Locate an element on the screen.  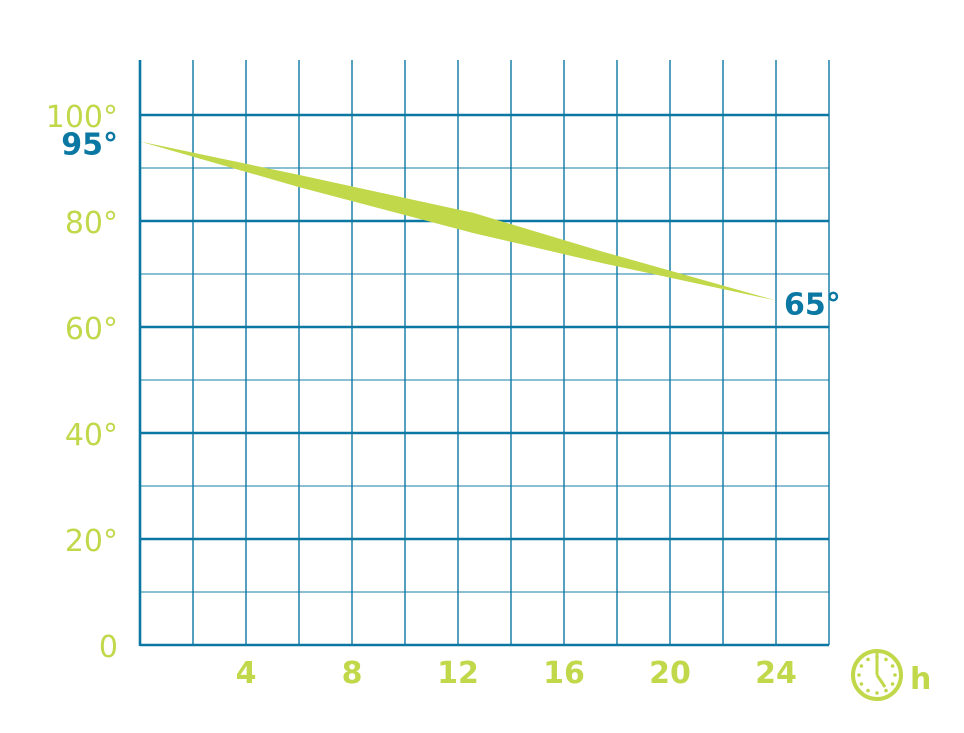
y-tick-label: 60° is located at coordinates (91, 329).